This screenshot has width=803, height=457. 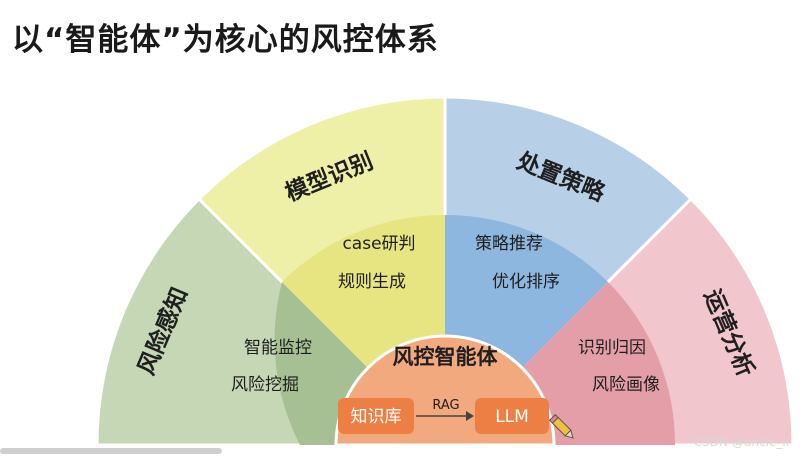 I want to click on knowledge-base-box, so click(x=376, y=416).